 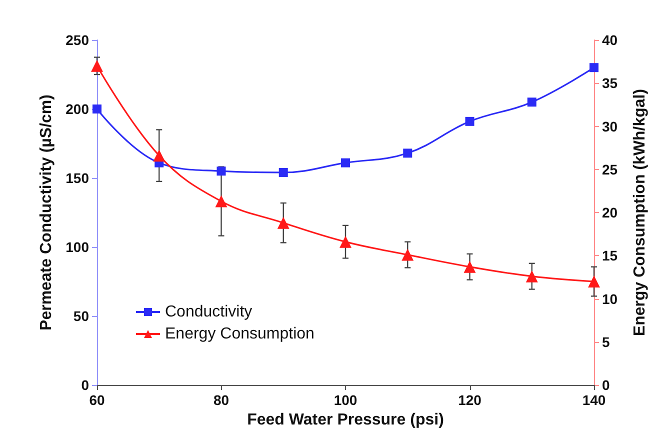 I want to click on x-tick-label: 140, so click(x=594, y=400).